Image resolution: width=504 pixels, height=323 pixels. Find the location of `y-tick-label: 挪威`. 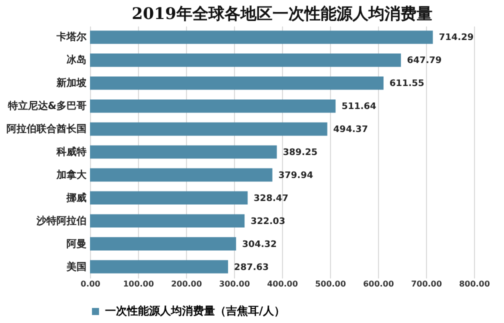

y-tick-label: 挪威 is located at coordinates (76, 198).